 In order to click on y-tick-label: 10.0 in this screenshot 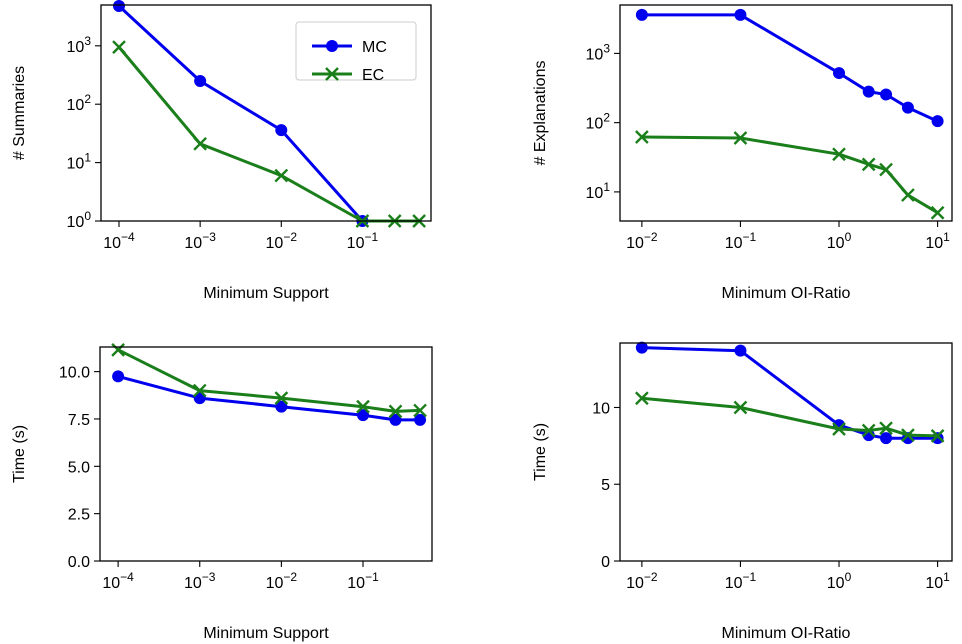, I will do `click(74, 373)`.